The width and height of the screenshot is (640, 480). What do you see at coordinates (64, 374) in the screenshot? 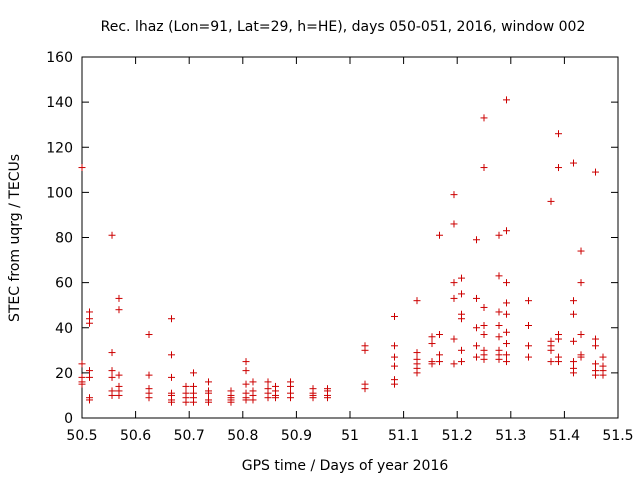
I see `y-tick-label: 20` at bounding box center [64, 374].